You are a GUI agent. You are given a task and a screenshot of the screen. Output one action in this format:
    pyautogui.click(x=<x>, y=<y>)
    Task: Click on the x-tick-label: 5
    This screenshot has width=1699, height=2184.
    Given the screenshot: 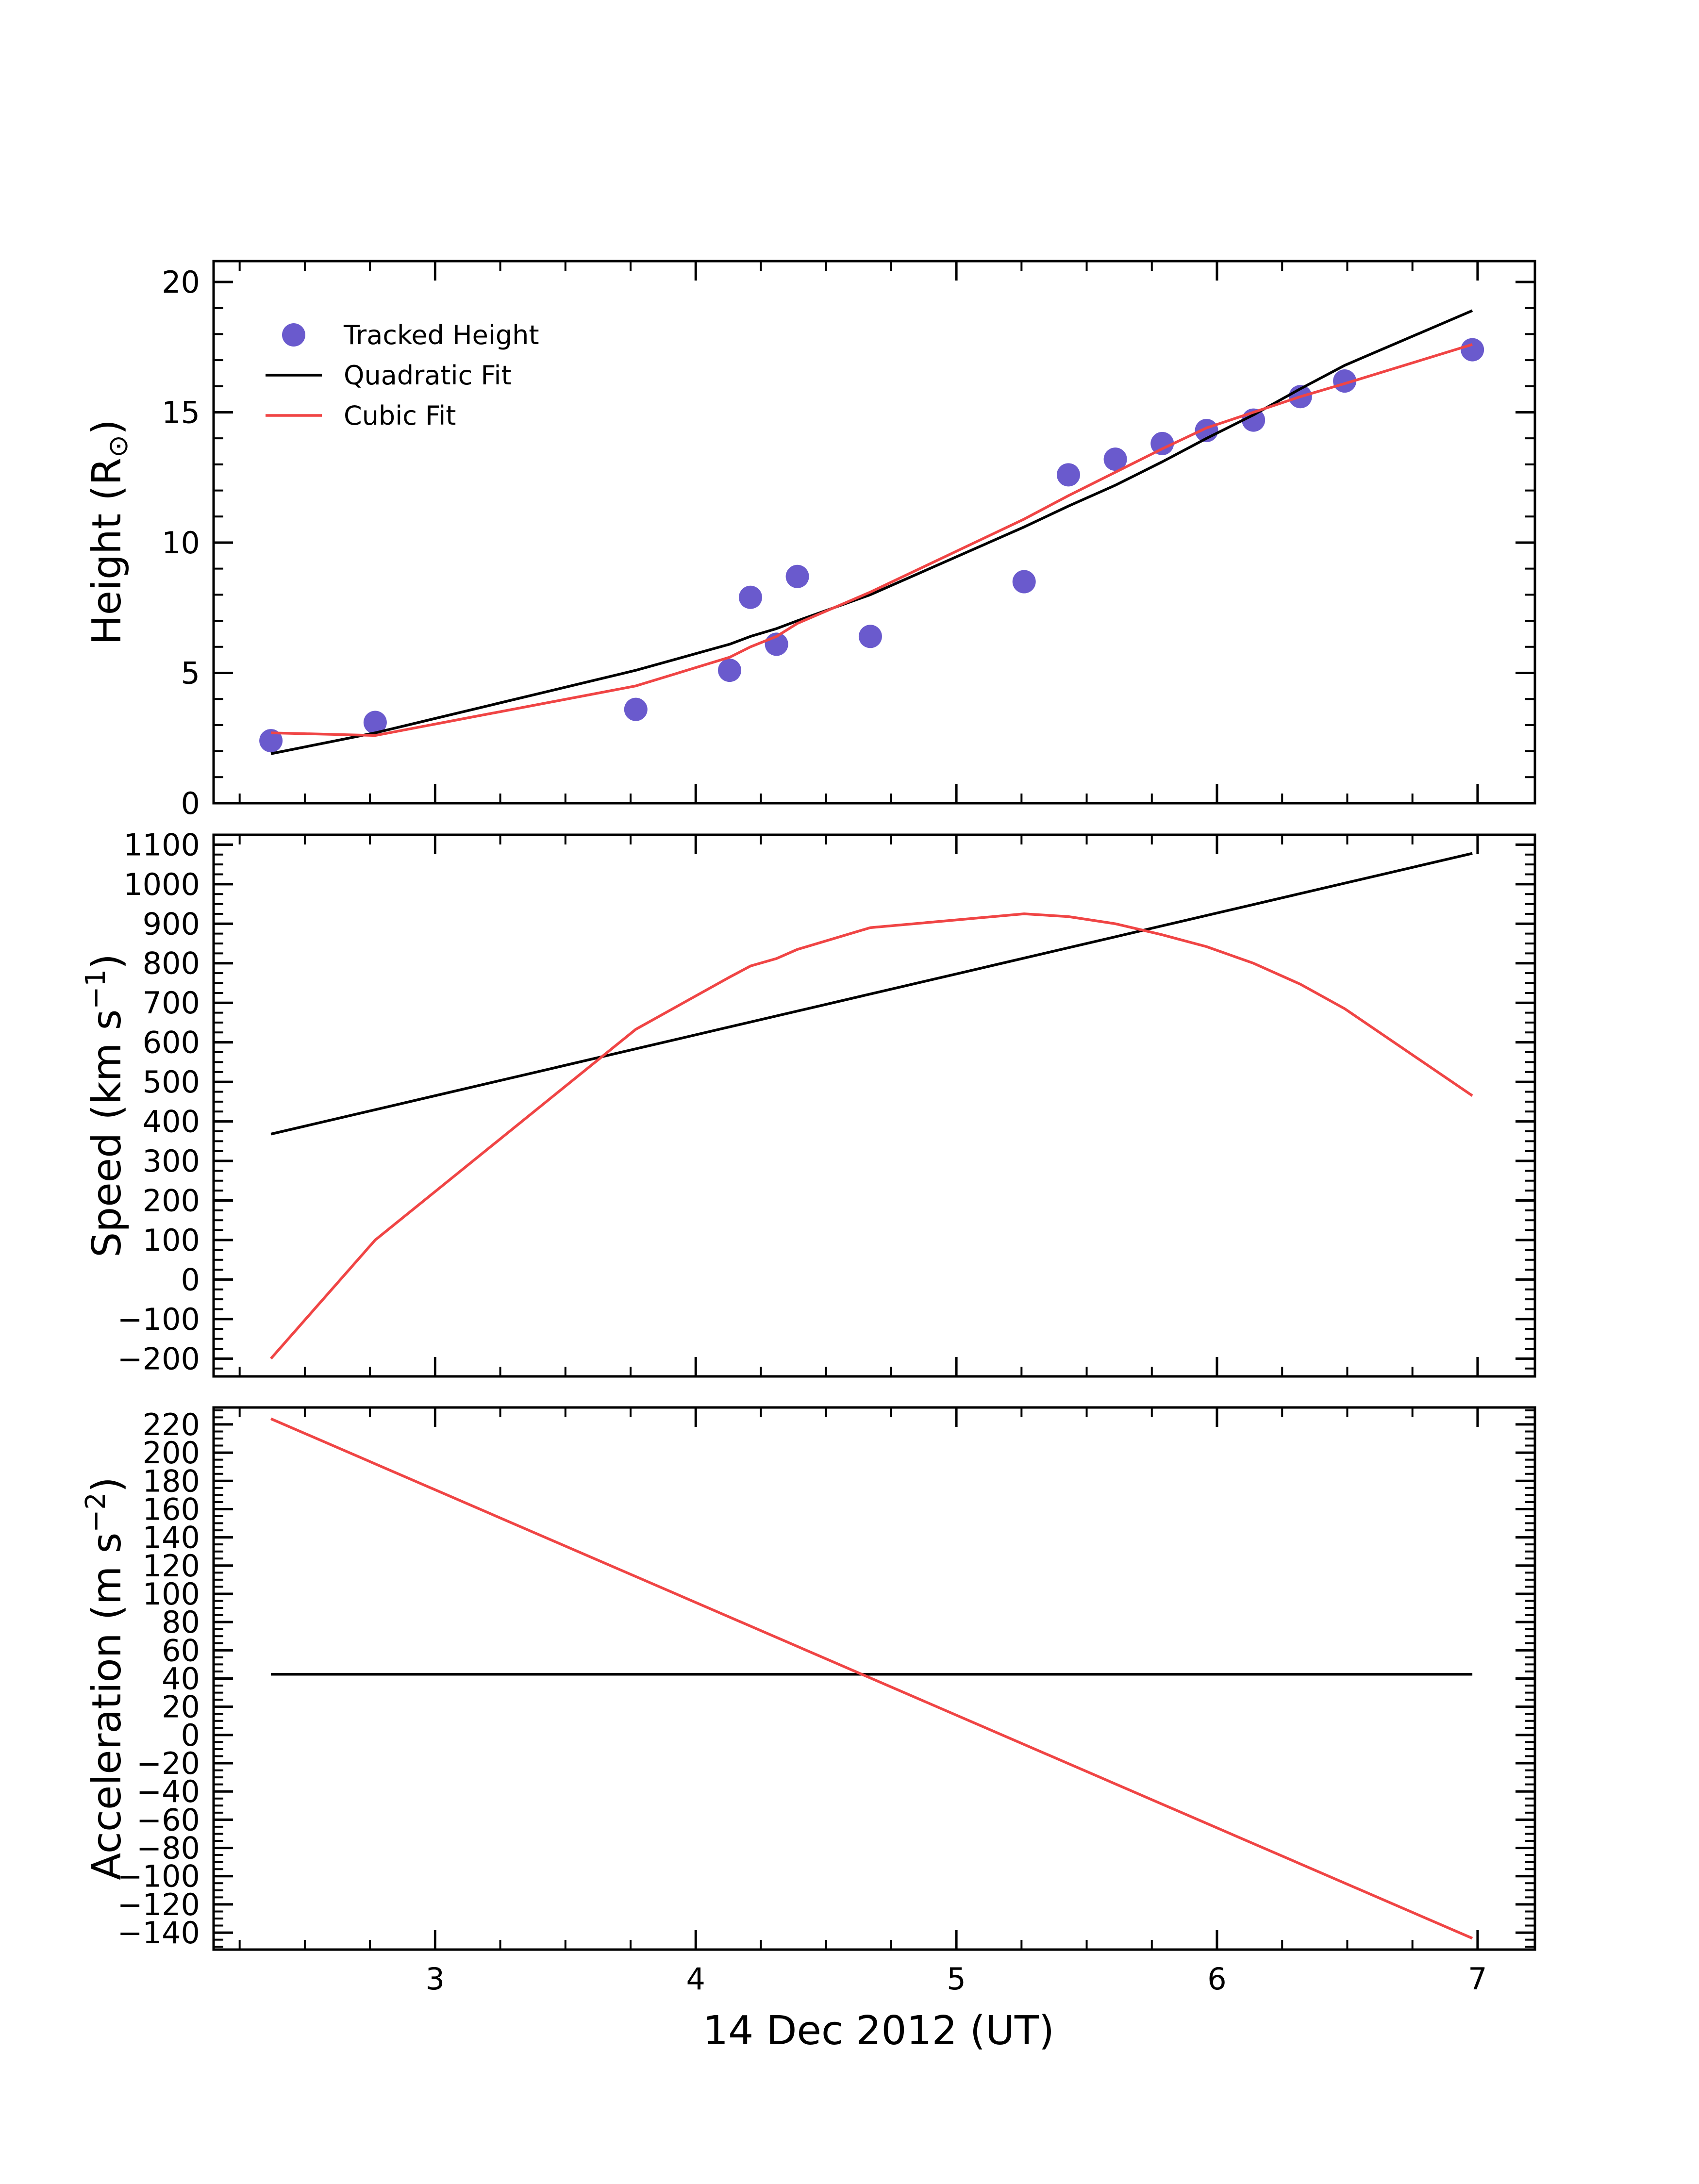 What is the action you would take?
    pyautogui.click(x=956, y=1979)
    